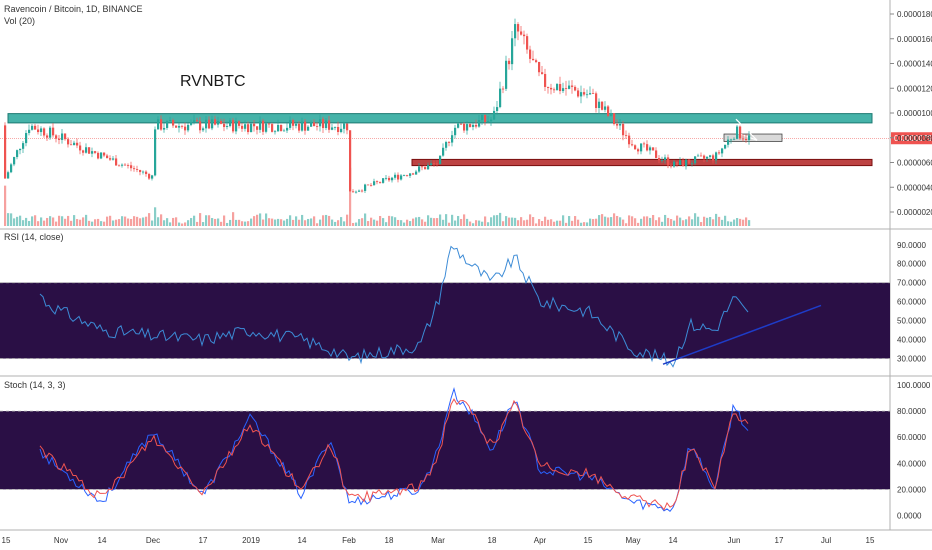 The image size is (932, 550). What do you see at coordinates (914, 113) in the screenshot?
I see `price-tick-label: 0.00001000` at bounding box center [914, 113].